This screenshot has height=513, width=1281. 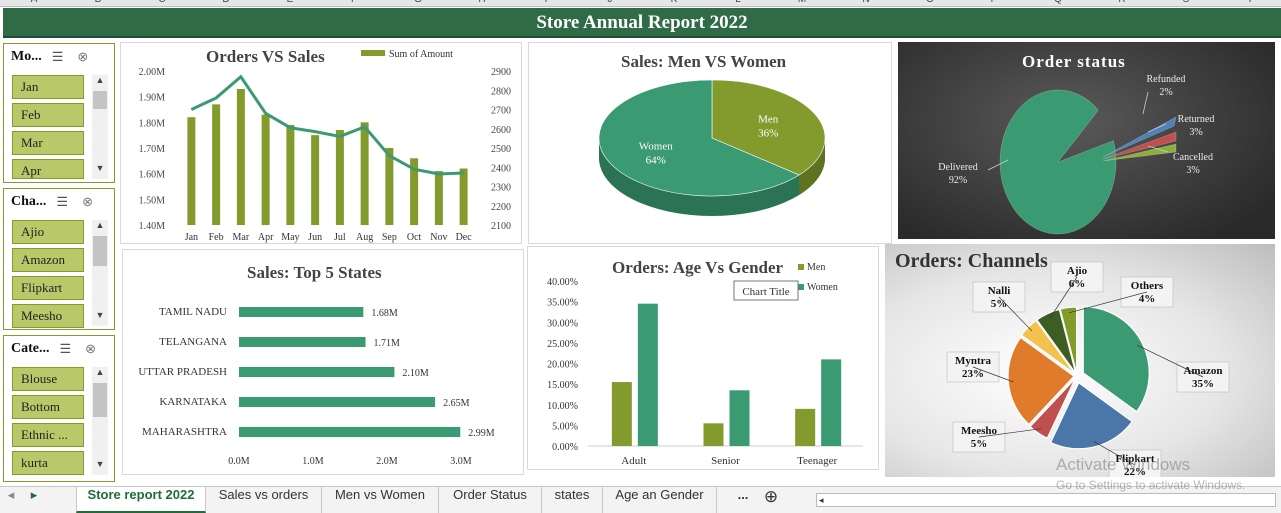 What do you see at coordinates (327, 125) in the screenshot?
I see `orders-line` at bounding box center [327, 125].